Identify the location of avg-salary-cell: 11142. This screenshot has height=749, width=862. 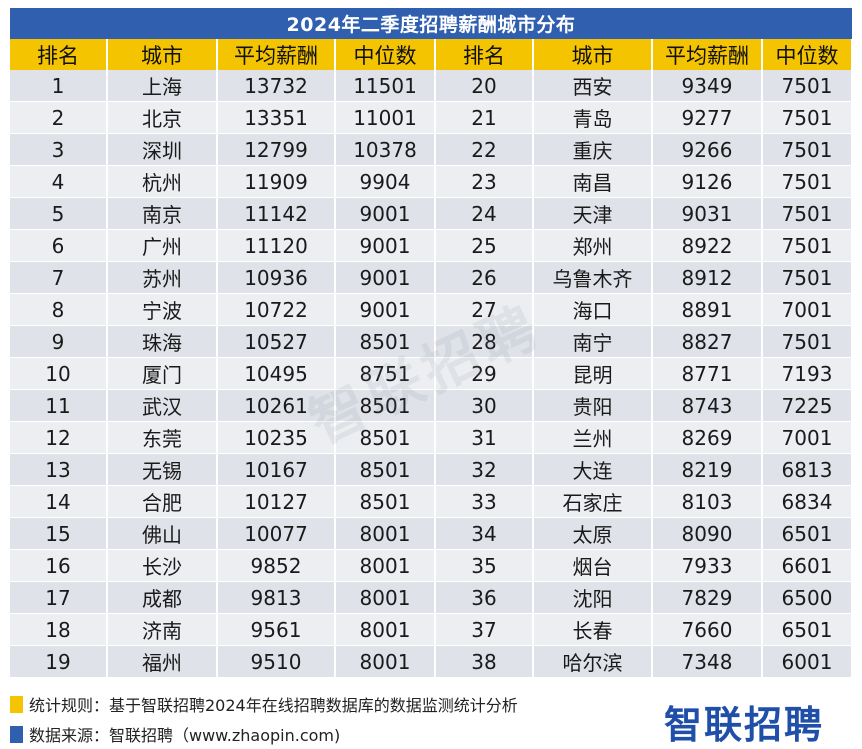
(276, 213).